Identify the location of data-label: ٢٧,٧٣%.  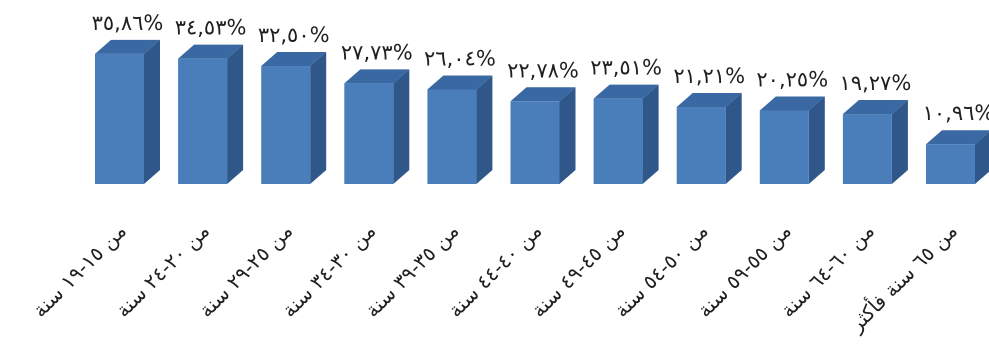
(377, 52).